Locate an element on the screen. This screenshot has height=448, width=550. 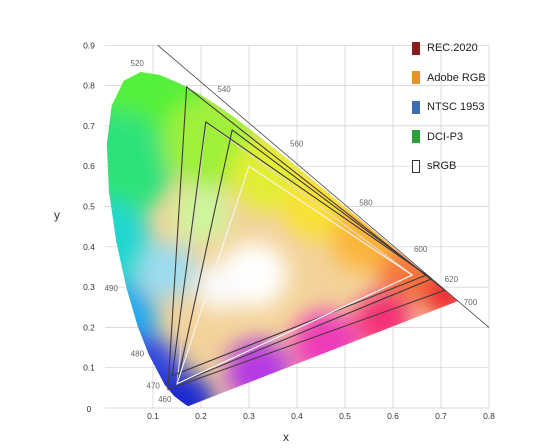
x-tick-label: 0.7 is located at coordinates (441, 416).